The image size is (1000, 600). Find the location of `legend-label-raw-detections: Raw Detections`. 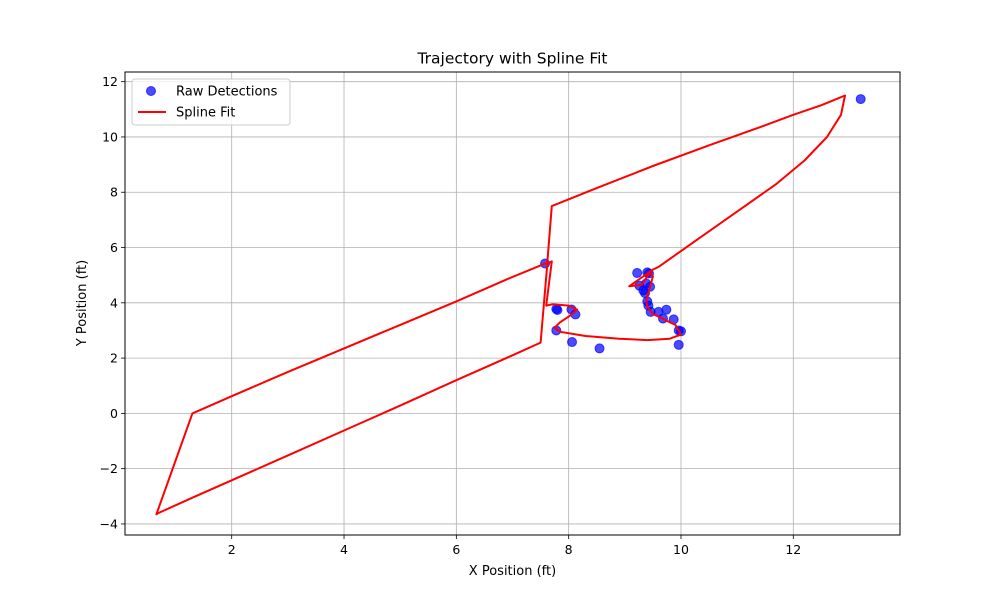

legend-label-raw-detections: Raw Detections is located at coordinates (227, 92).